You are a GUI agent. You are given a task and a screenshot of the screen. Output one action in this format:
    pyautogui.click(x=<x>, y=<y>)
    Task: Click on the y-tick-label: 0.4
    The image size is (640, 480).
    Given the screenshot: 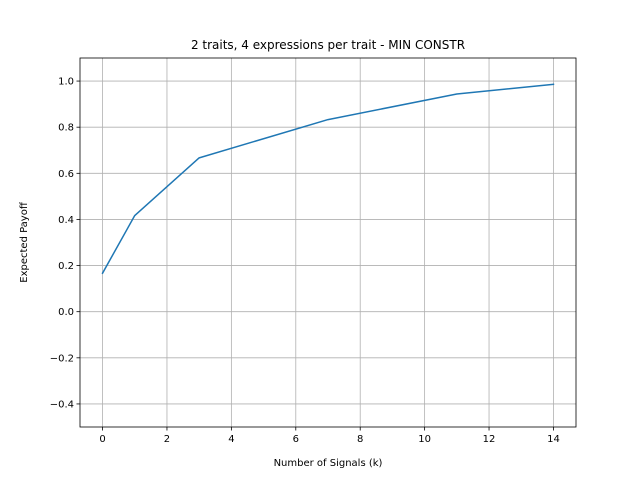 What is the action you would take?
    pyautogui.click(x=66, y=220)
    